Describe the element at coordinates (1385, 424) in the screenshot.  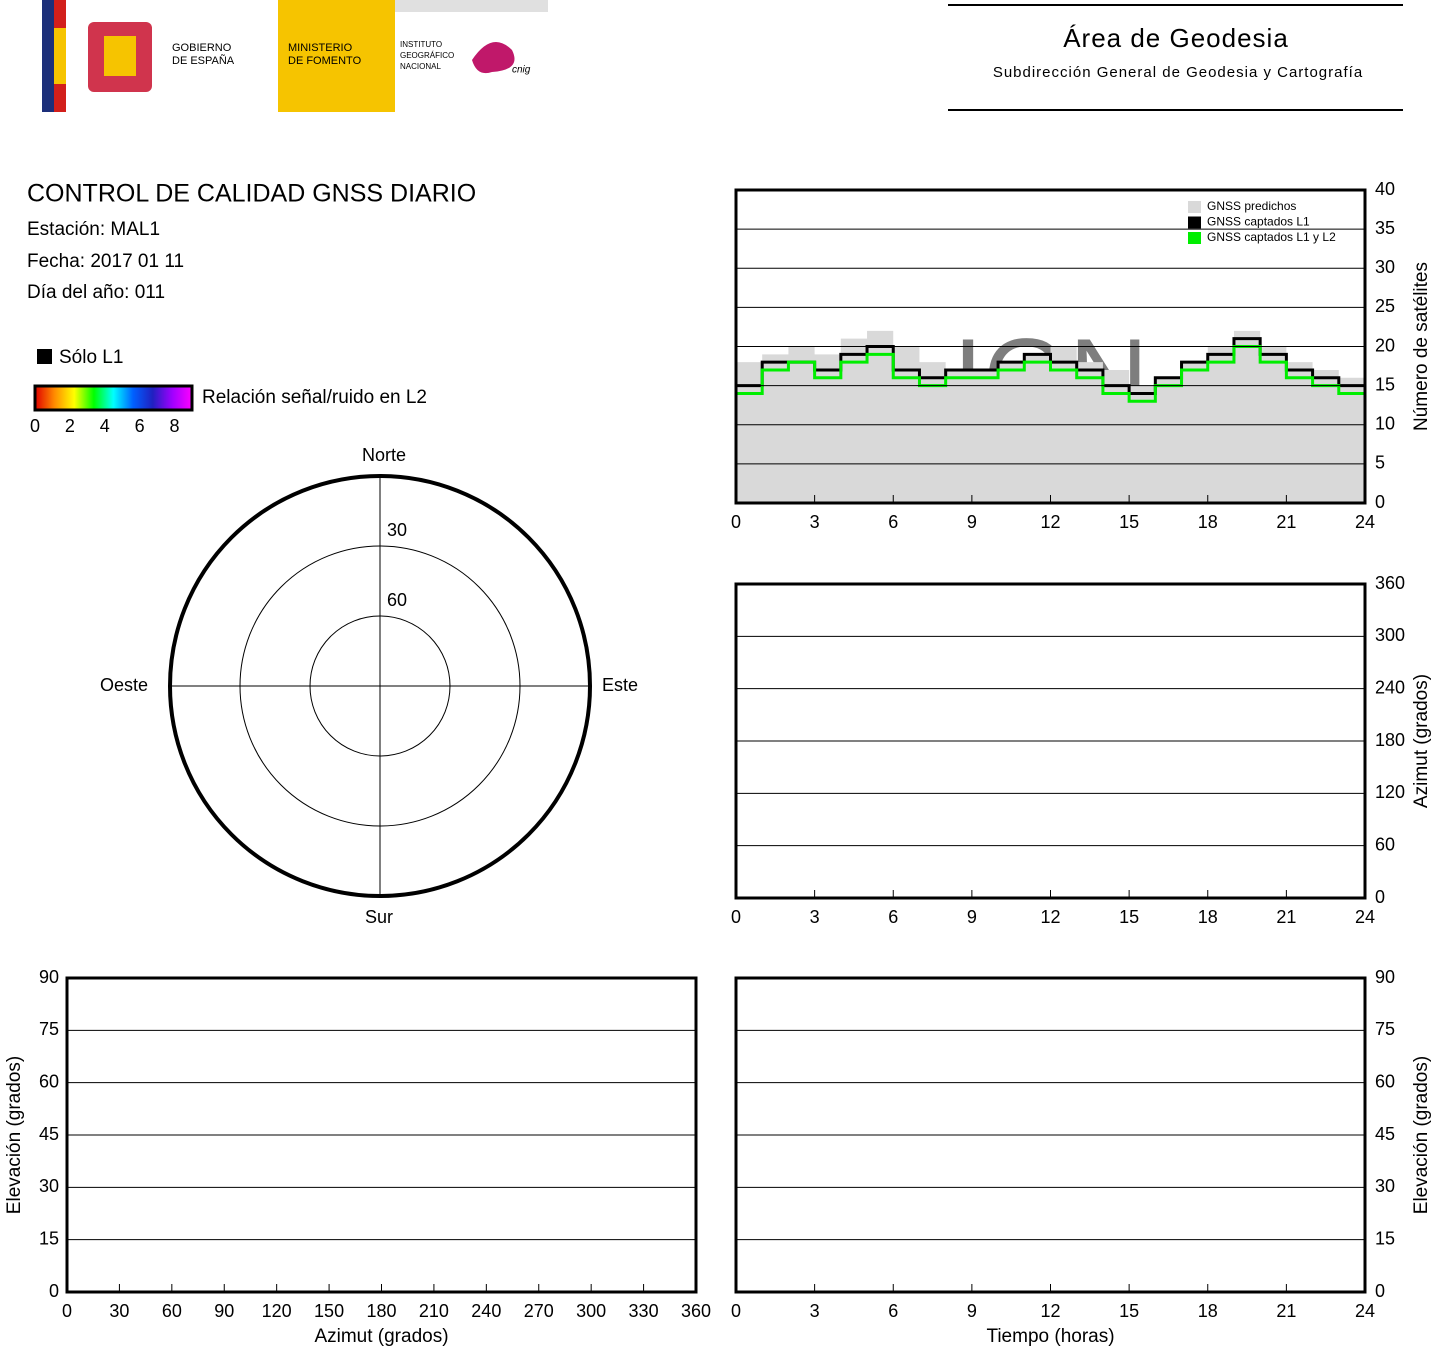
I see `y-tick-label: 10` at that location.